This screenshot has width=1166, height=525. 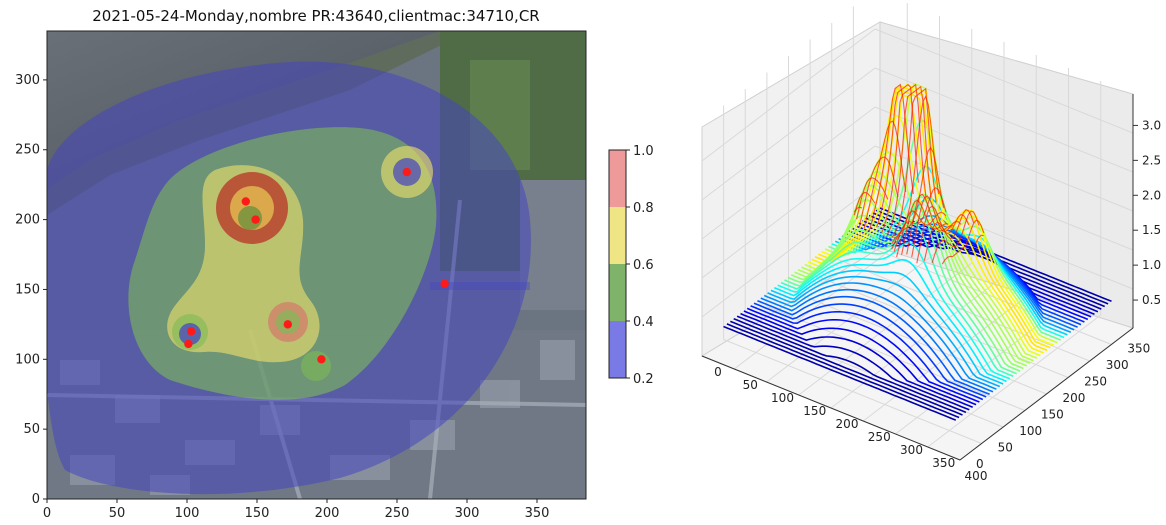 I want to click on y-axis-3d, so click(x=1046, y=394).